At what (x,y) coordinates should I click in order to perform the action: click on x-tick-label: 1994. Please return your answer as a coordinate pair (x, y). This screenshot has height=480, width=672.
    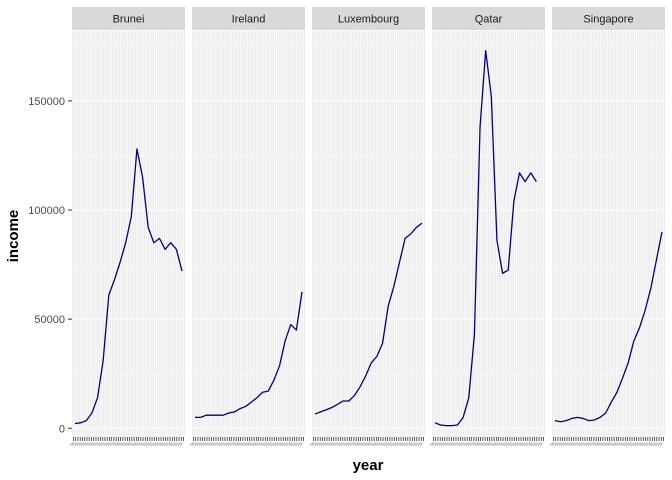
    Looking at the image, I should click on (223, 444).